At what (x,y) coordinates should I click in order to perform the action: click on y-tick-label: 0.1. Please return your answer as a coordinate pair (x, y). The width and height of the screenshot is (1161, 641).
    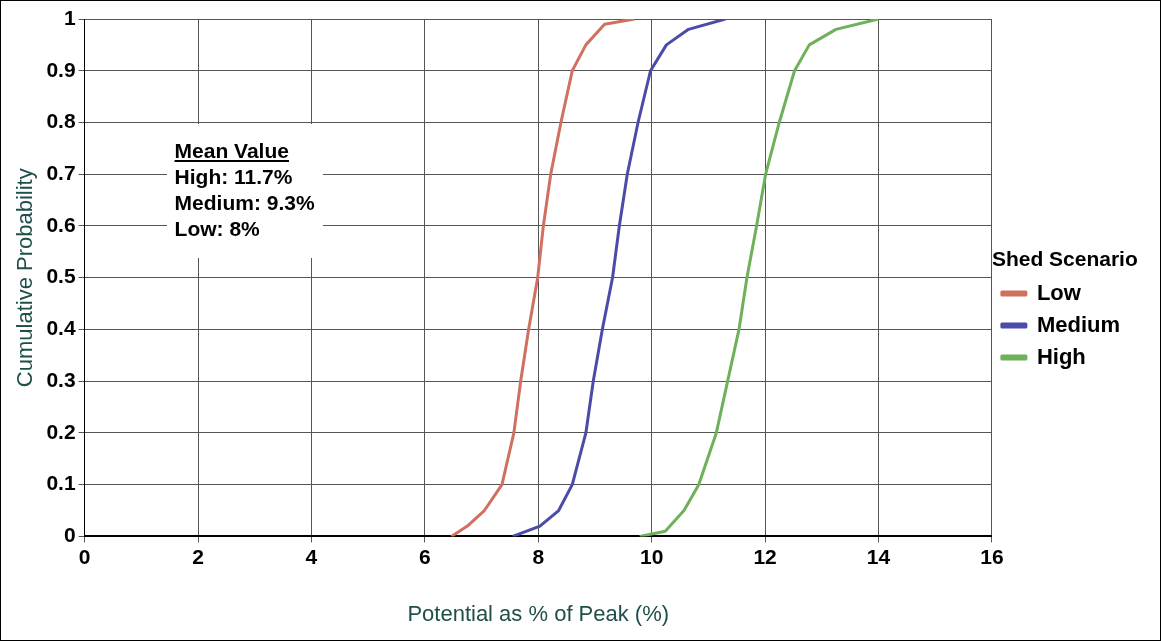
    Looking at the image, I should click on (61, 483).